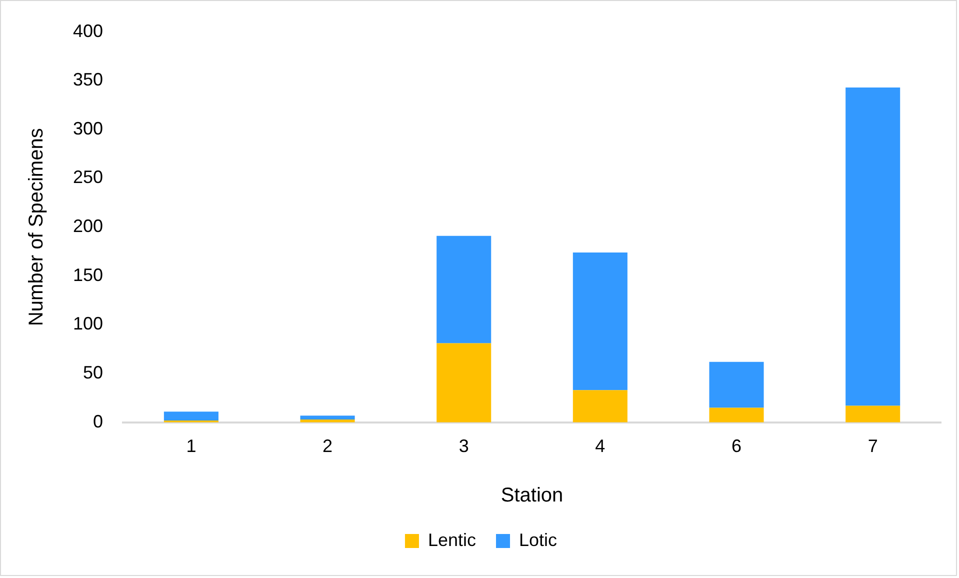 The width and height of the screenshot is (959, 578). Describe the element at coordinates (98, 421) in the screenshot. I see `y-tick-label: 0` at that location.